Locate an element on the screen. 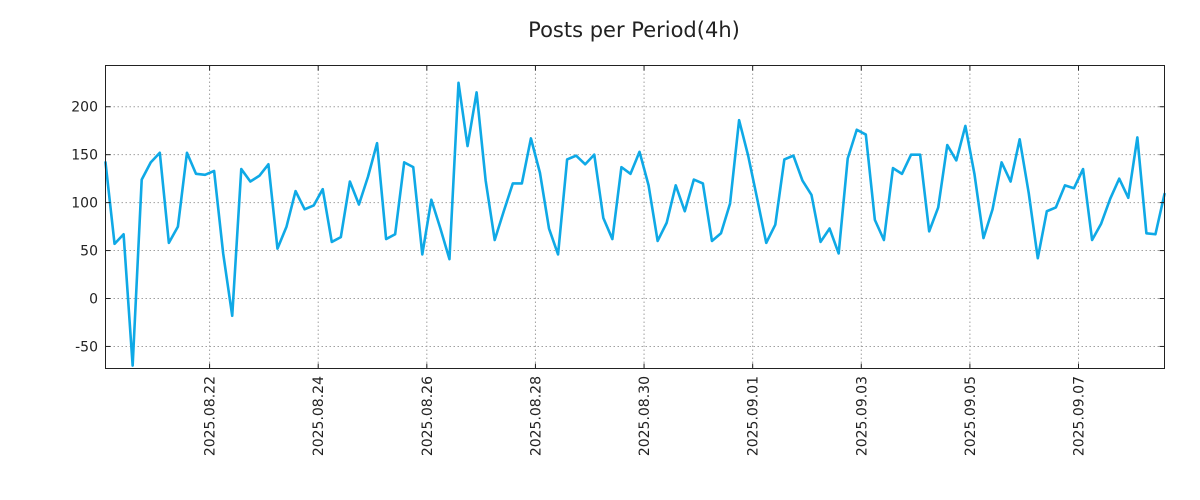 This screenshot has width=1200, height=500. x-tick-label: 2025.08.30 is located at coordinates (645, 416).